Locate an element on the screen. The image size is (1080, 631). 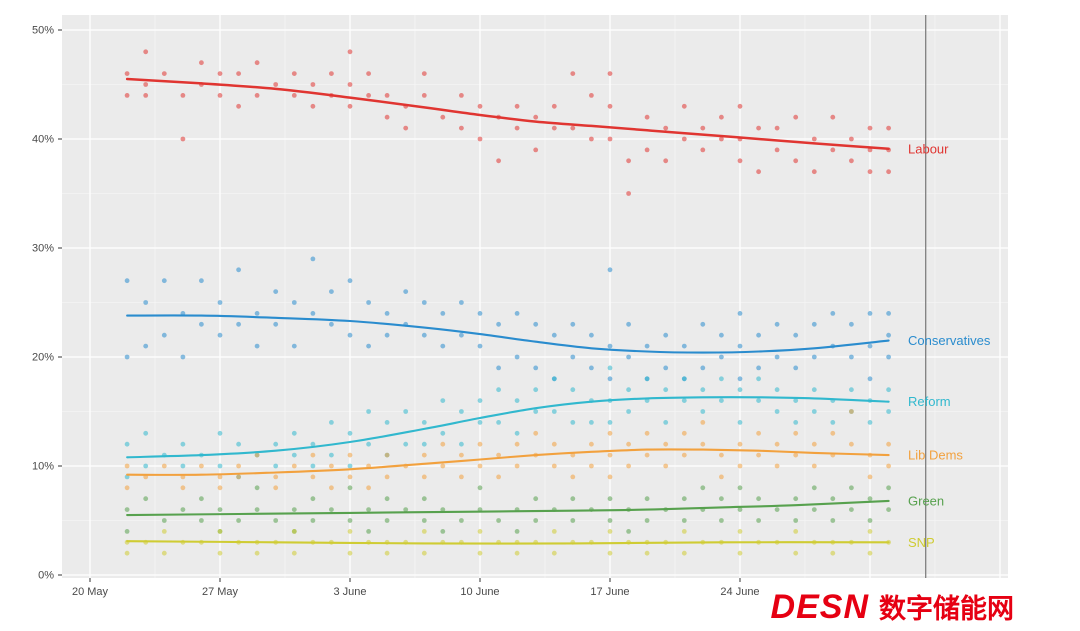
y-axis-tick-label: 10% is located at coordinates (43, 467).